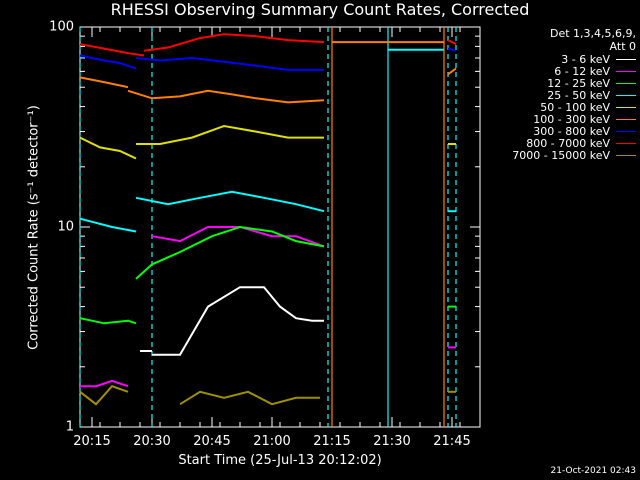 The image size is (640, 480). What do you see at coordinates (152, 441) in the screenshot?
I see `x-tick-label: 20:30` at bounding box center [152, 441].